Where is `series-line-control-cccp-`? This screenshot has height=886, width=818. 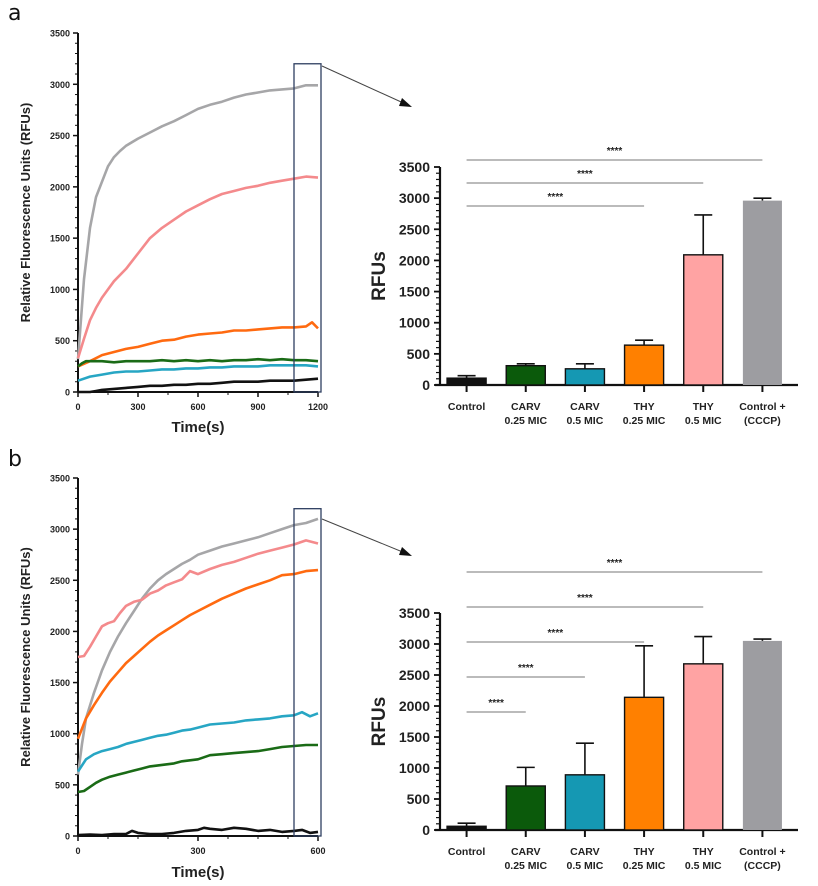 series-line-control-cccp- is located at coordinates (197, 222).